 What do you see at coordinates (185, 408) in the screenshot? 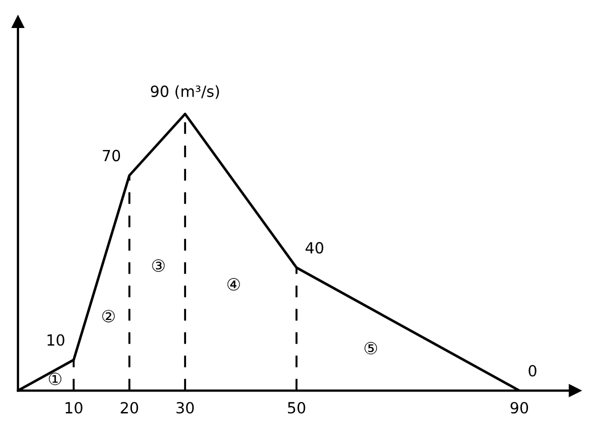
I see `x-tick-label: 30` at bounding box center [185, 408].